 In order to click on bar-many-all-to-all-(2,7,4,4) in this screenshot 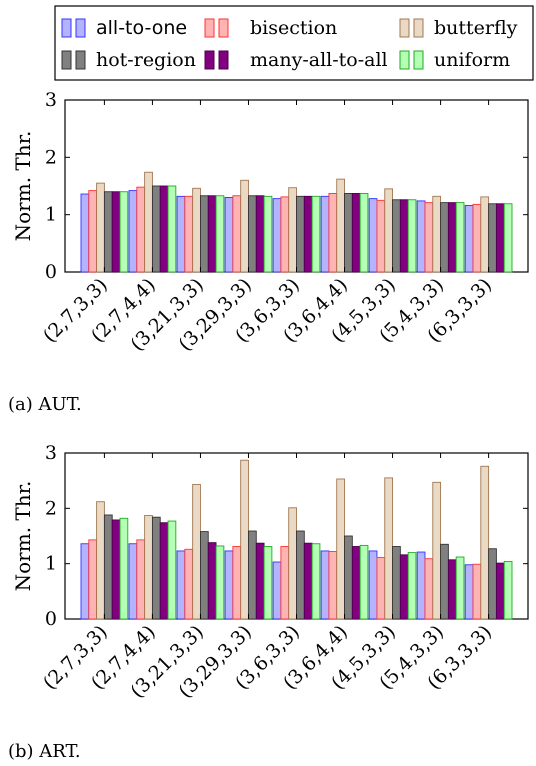, I will do `click(164, 571)`.